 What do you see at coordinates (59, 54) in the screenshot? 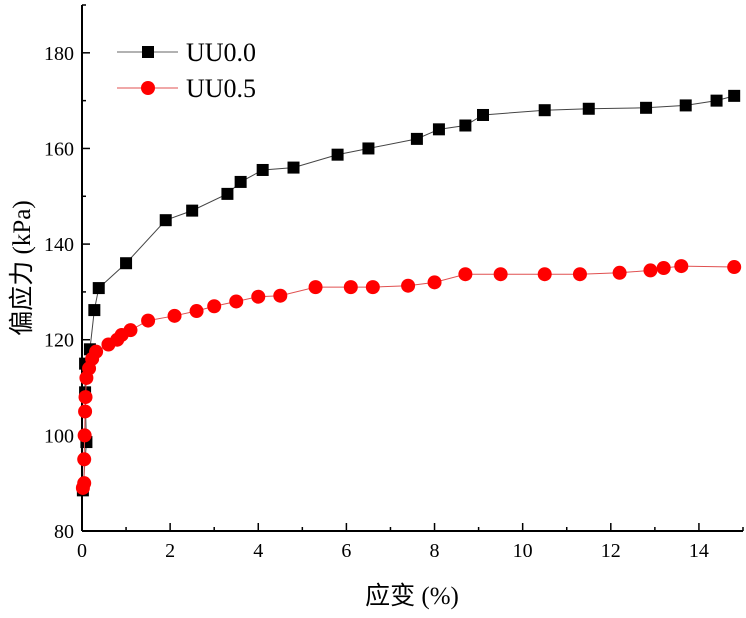
I see `y-tick-label: 180` at bounding box center [59, 54].